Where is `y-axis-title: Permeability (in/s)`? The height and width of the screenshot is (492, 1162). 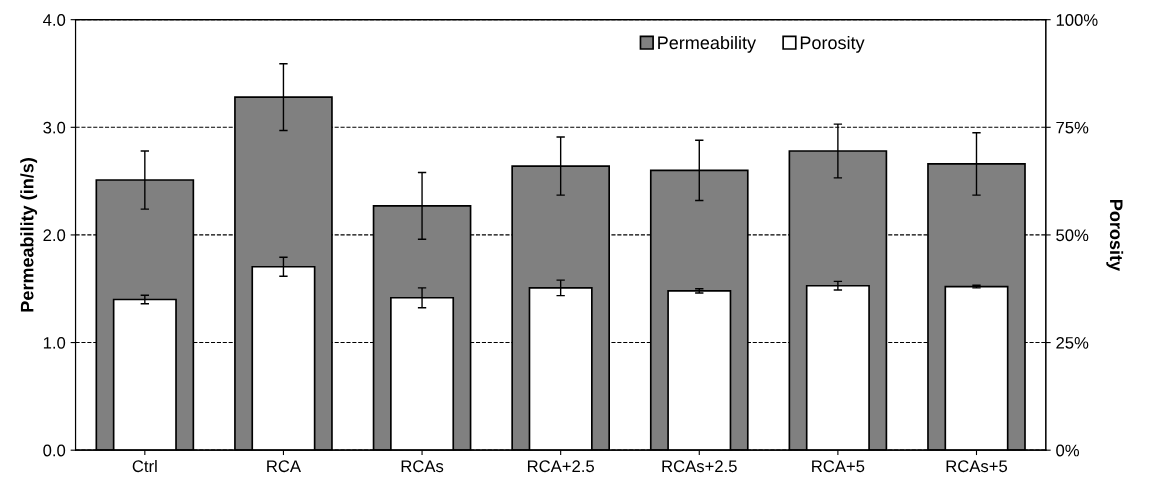
y-axis-title: Permeability (in/s) is located at coordinates (29, 235).